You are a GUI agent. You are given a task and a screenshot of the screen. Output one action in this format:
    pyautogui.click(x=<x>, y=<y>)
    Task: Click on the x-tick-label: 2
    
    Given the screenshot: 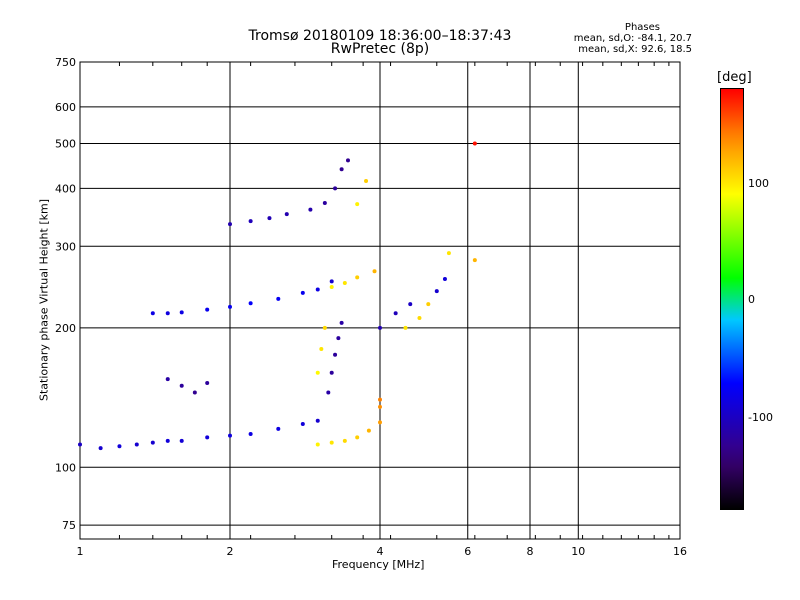 What is the action you would take?
    pyautogui.click(x=230, y=551)
    